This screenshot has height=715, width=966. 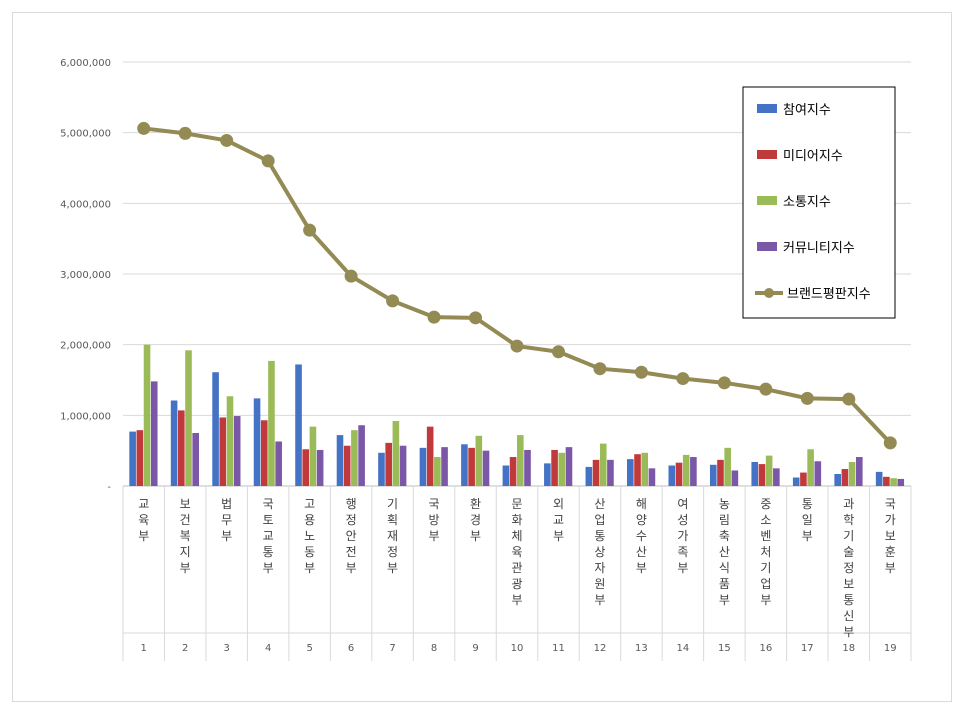 I want to click on legend-swatch-marker, so click(x=769, y=293).